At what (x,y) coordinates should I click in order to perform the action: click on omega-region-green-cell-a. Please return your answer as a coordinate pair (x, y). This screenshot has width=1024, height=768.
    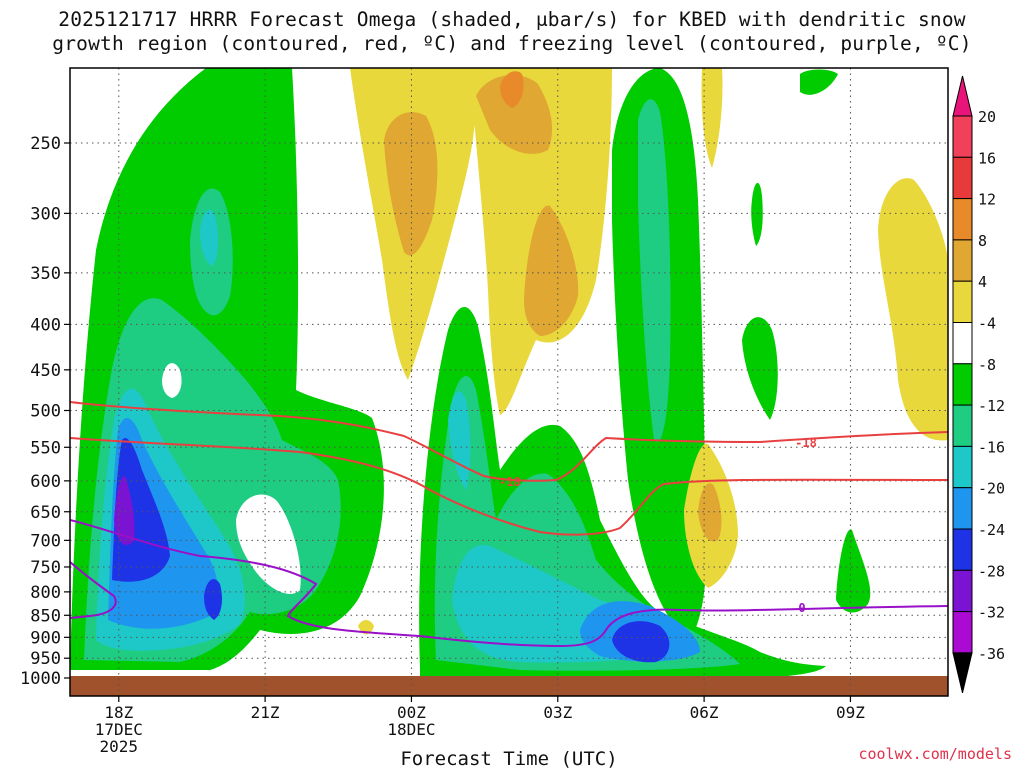
    Looking at the image, I should click on (760, 368).